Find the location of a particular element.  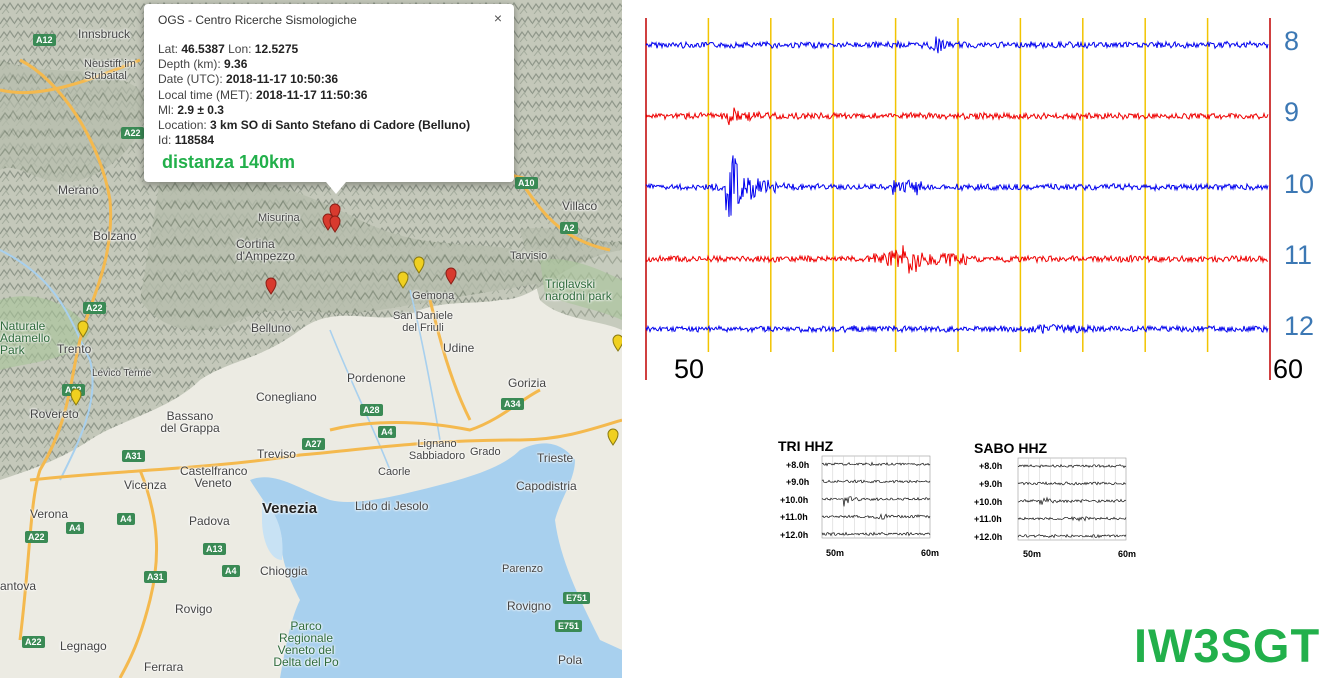

place-label: Verona is located at coordinates (49, 514).